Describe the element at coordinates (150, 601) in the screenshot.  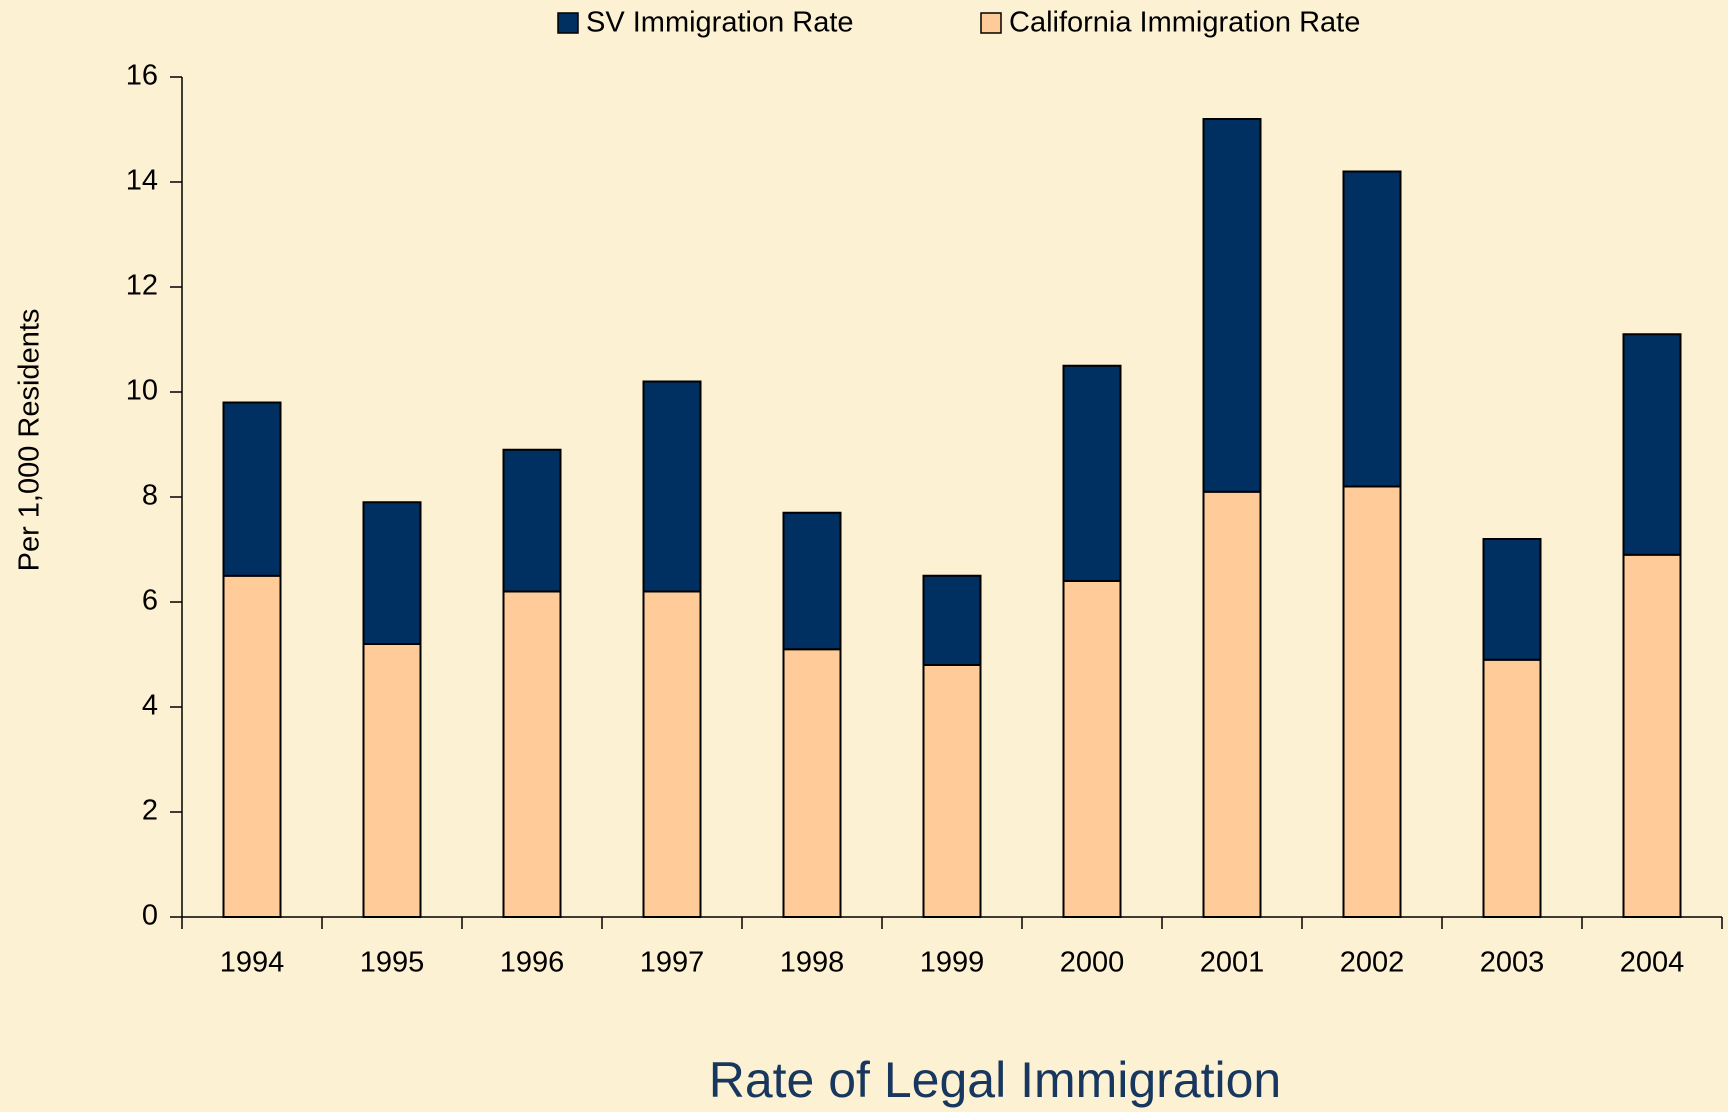
I see `y-tick-label: 6` at that location.